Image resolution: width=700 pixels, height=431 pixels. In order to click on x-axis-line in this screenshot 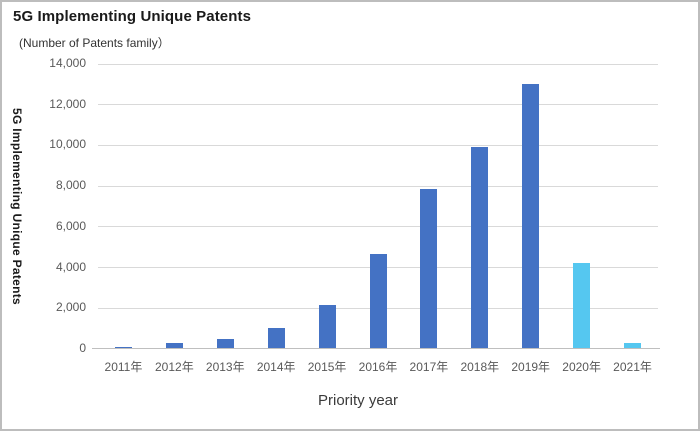, I will do `click(376, 348)`.